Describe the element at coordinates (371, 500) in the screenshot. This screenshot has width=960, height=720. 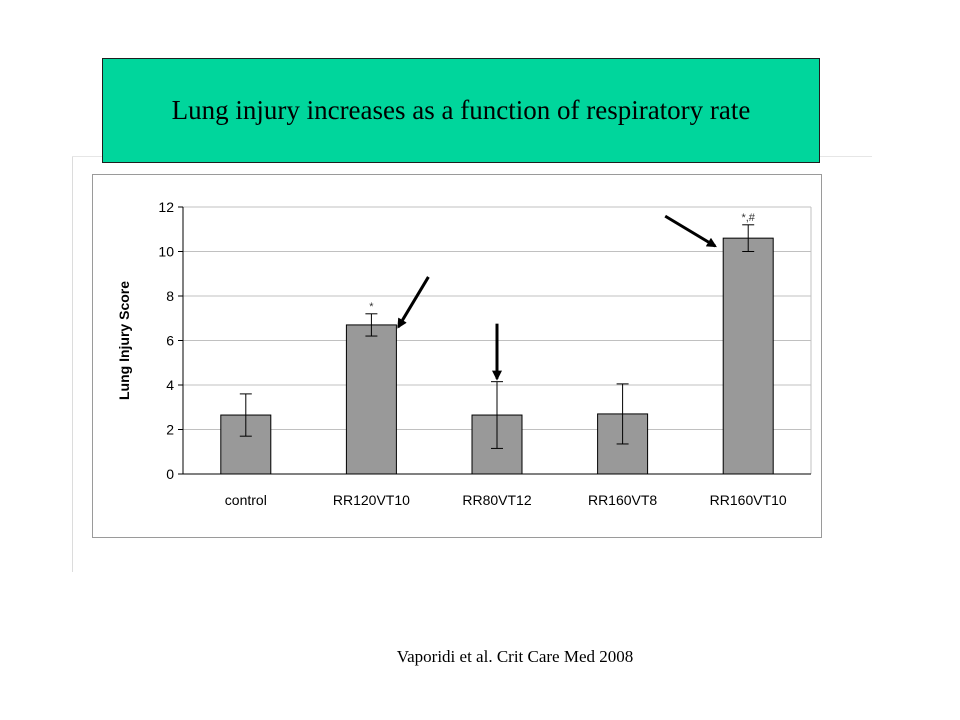
I see `x-tick-label: RR120VT10` at that location.